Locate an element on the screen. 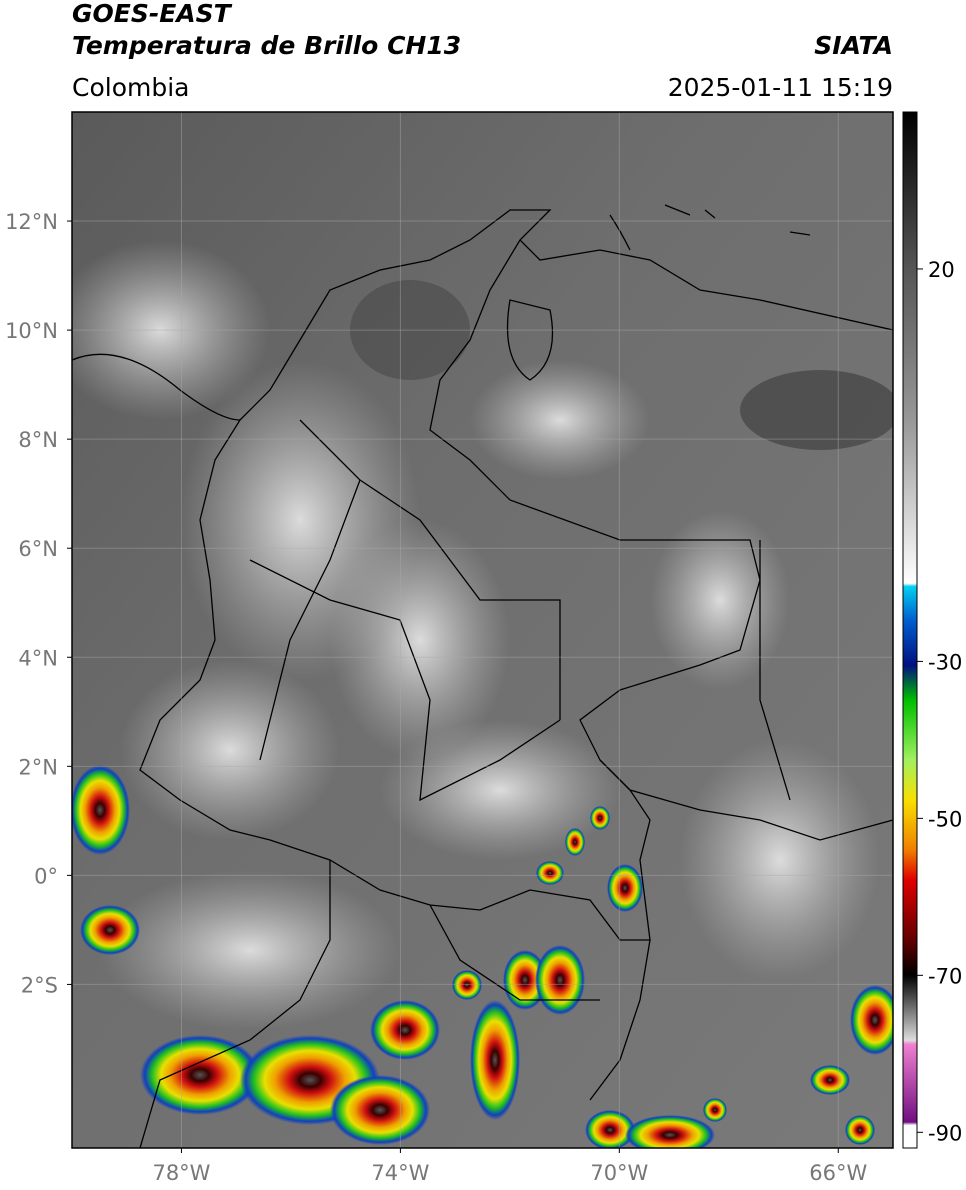 The width and height of the screenshot is (966, 1190). datetime: 2025-01-11 15:19 is located at coordinates (780, 87).